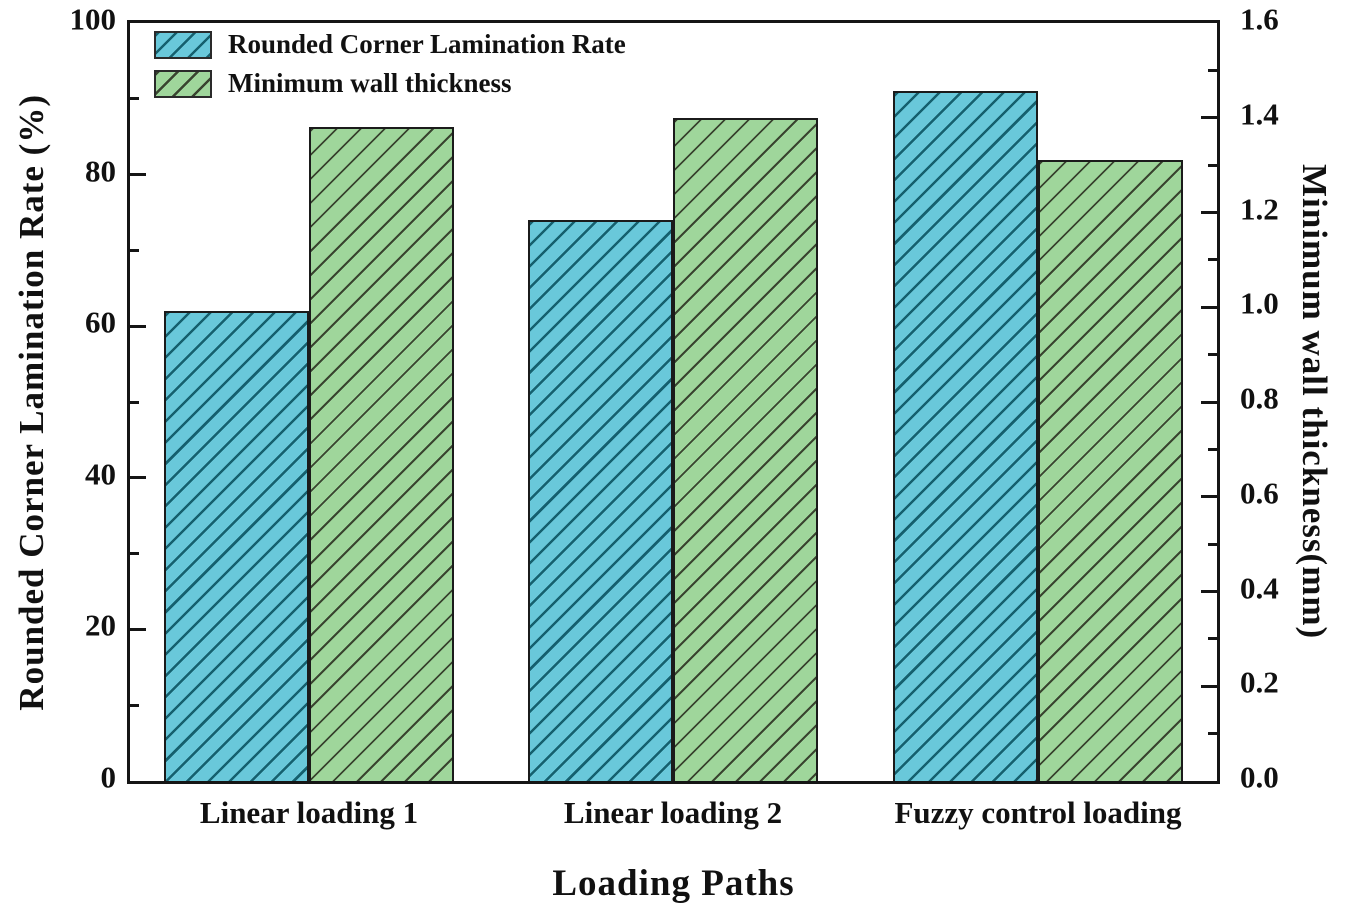 This screenshot has height=921, width=1350. Describe the element at coordinates (673, 883) in the screenshot. I see `x-axis-title: Loading Paths` at that location.